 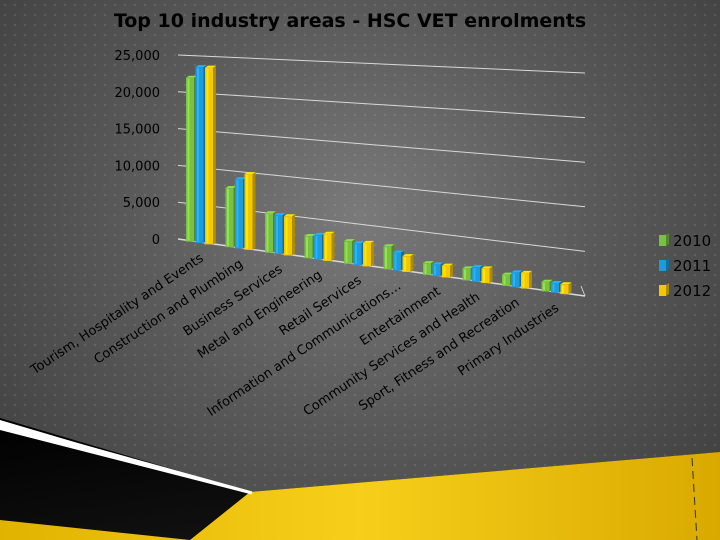 What do you see at coordinates (156, 240) in the screenshot?
I see `y-tick-label: 0` at bounding box center [156, 240].